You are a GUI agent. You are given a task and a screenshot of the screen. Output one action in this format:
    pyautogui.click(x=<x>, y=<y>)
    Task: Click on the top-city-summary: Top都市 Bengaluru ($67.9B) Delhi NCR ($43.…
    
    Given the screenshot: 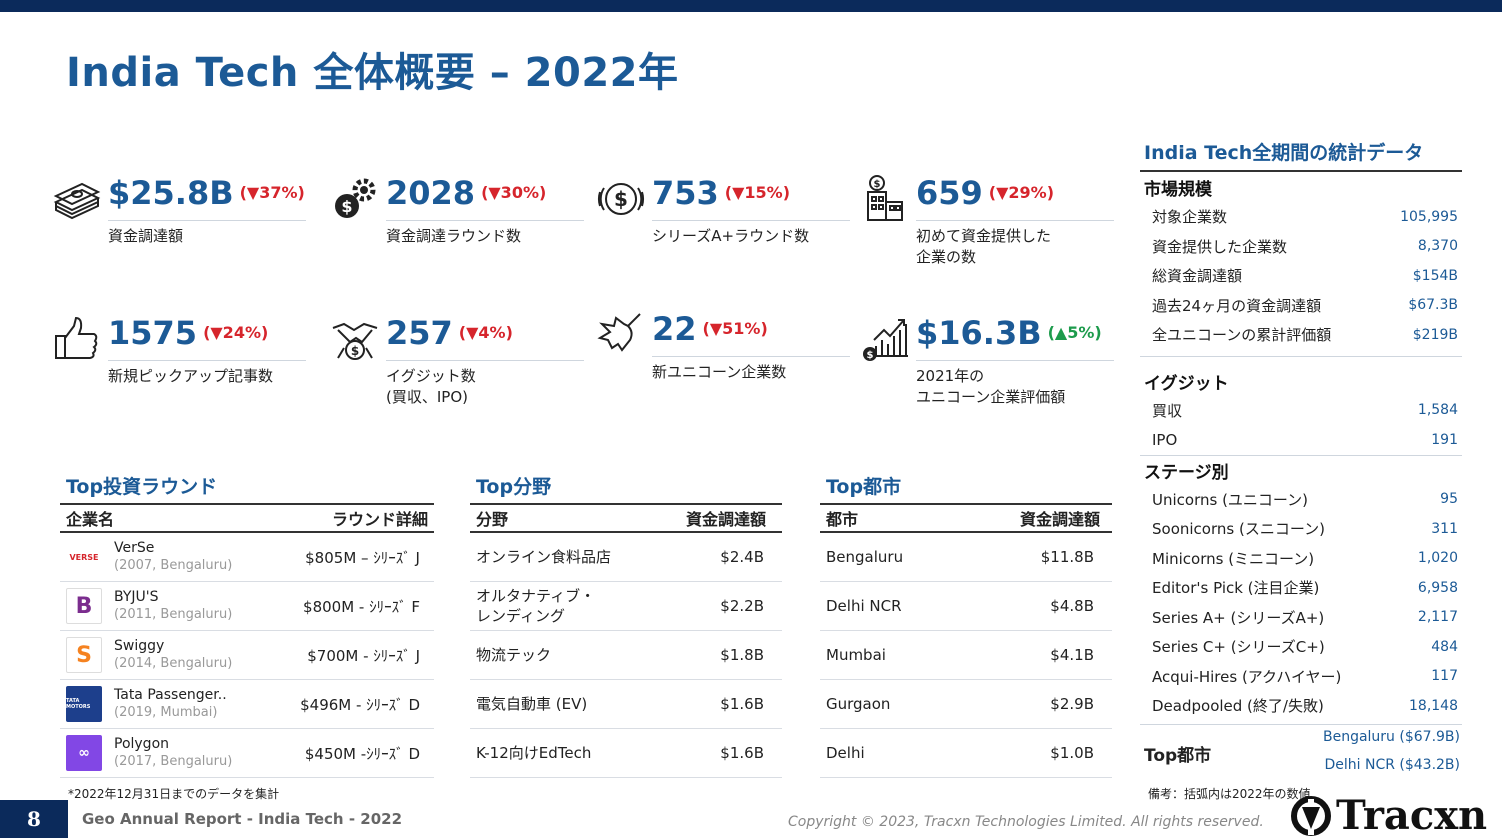 What is the action you would take?
    pyautogui.click(x=1301, y=753)
    